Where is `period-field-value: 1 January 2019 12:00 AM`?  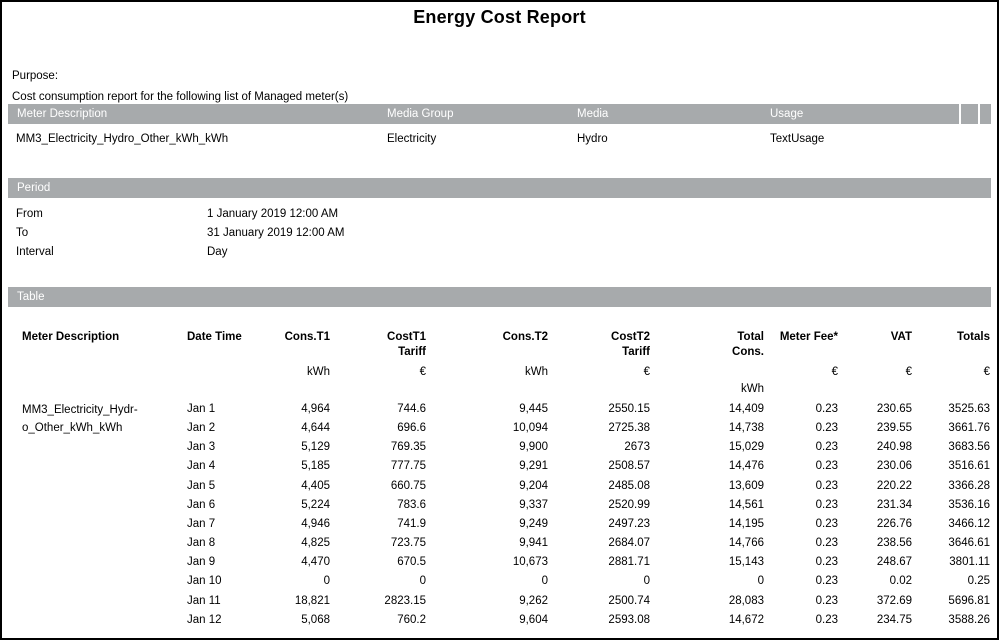
period-field-value: 1 January 2019 12:00 AM is located at coordinates (273, 214).